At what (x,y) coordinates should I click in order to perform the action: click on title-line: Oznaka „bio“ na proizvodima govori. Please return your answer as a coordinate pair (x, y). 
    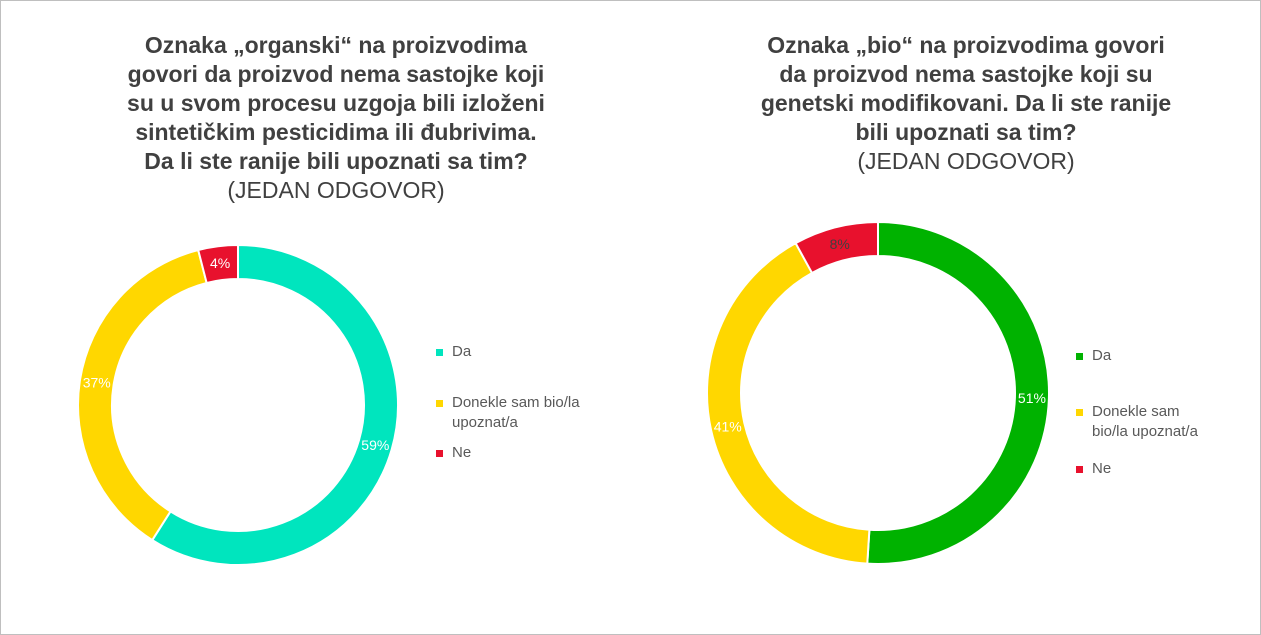
    Looking at the image, I should click on (966, 45).